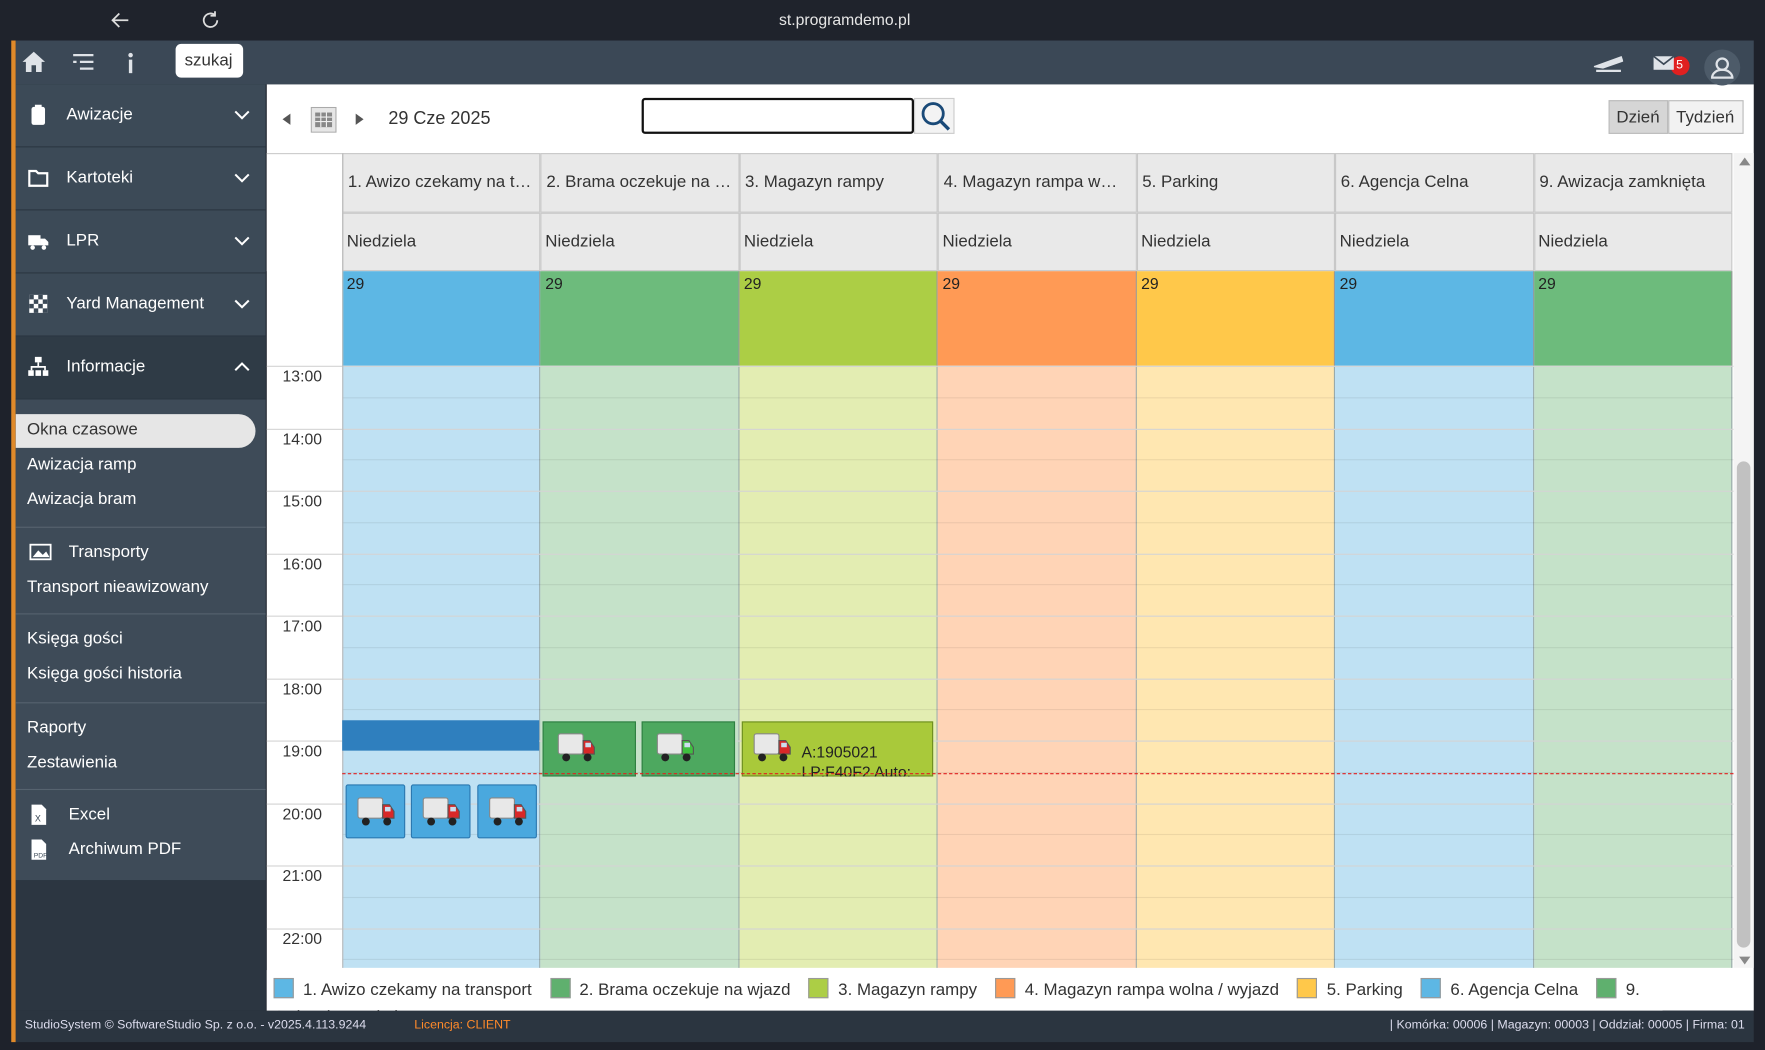 This screenshot has width=1765, height=1050. What do you see at coordinates (125, 849) in the screenshot?
I see `sidebar-item: Archiwum PDF` at bounding box center [125, 849].